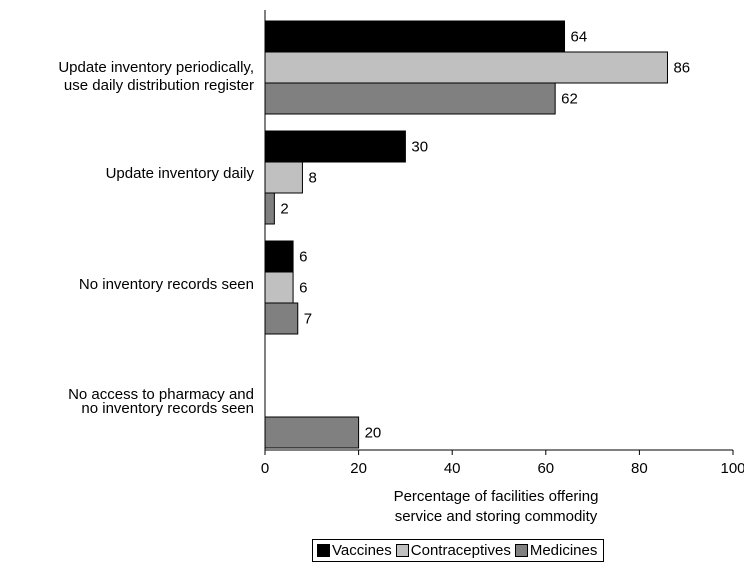 This screenshot has width=744, height=562. I want to click on legend-swatch-vaccines, so click(323, 550).